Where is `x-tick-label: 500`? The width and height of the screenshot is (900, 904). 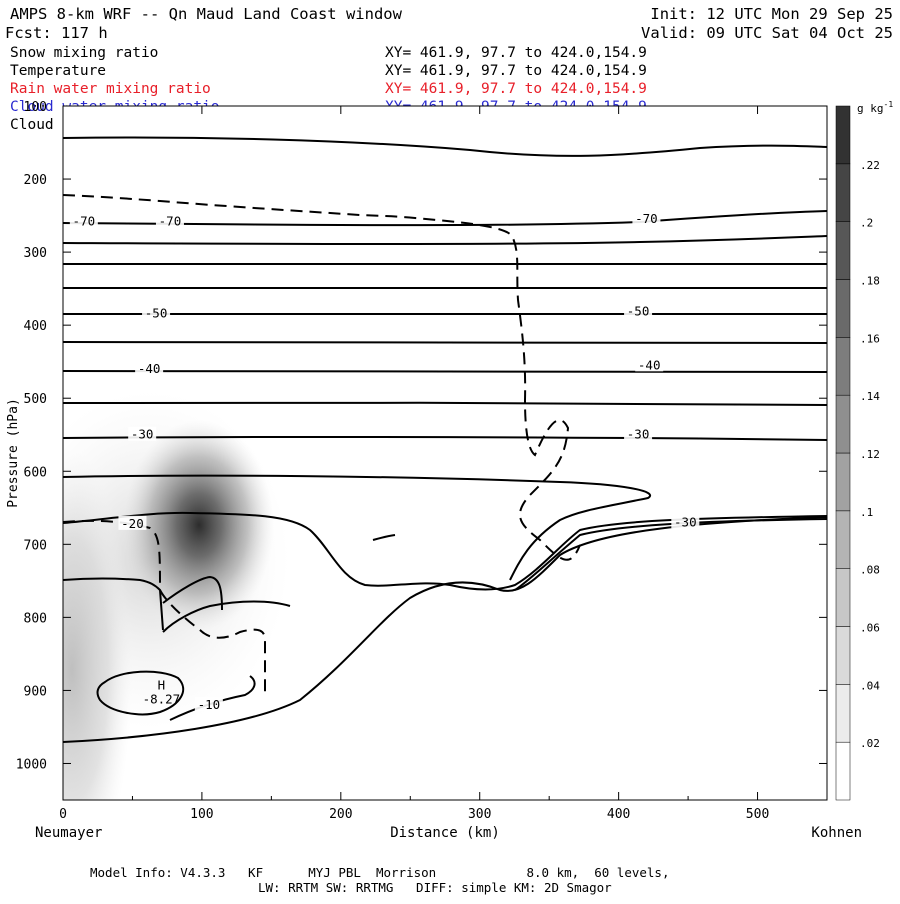 x-tick-label: 500 is located at coordinates (757, 814).